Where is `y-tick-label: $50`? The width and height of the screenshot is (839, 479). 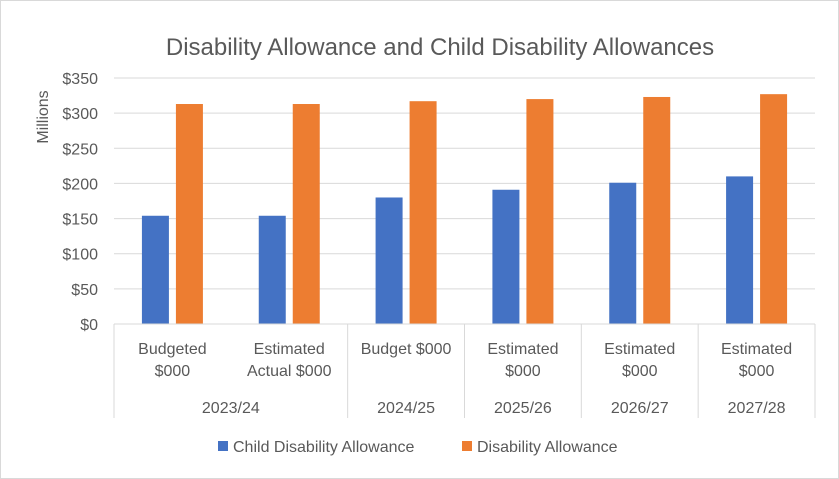
y-tick-label: $50 is located at coordinates (84, 290).